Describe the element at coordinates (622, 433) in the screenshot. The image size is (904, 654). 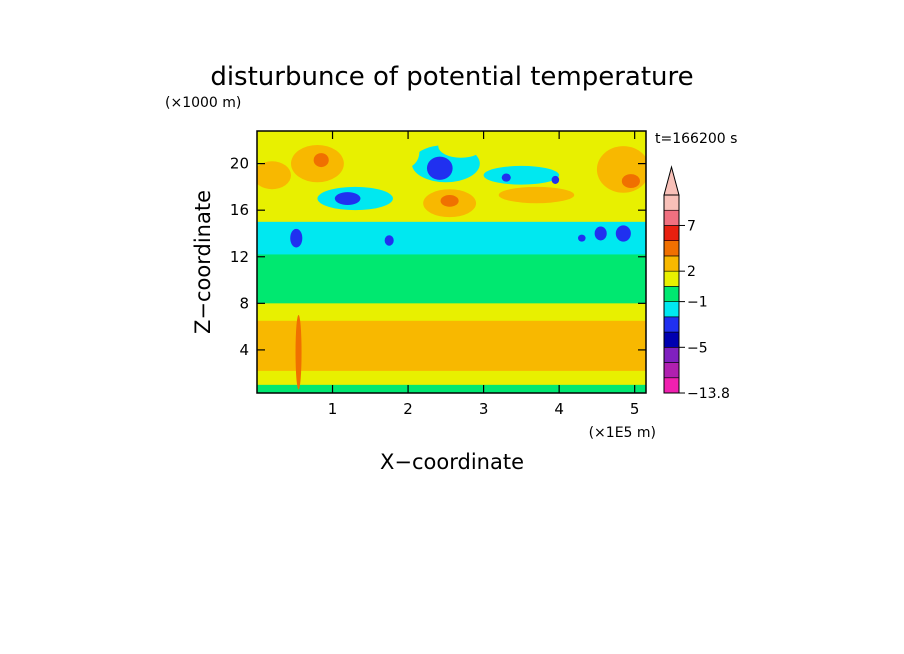
I see `x-unit-label: (×1E5 m)` at that location.